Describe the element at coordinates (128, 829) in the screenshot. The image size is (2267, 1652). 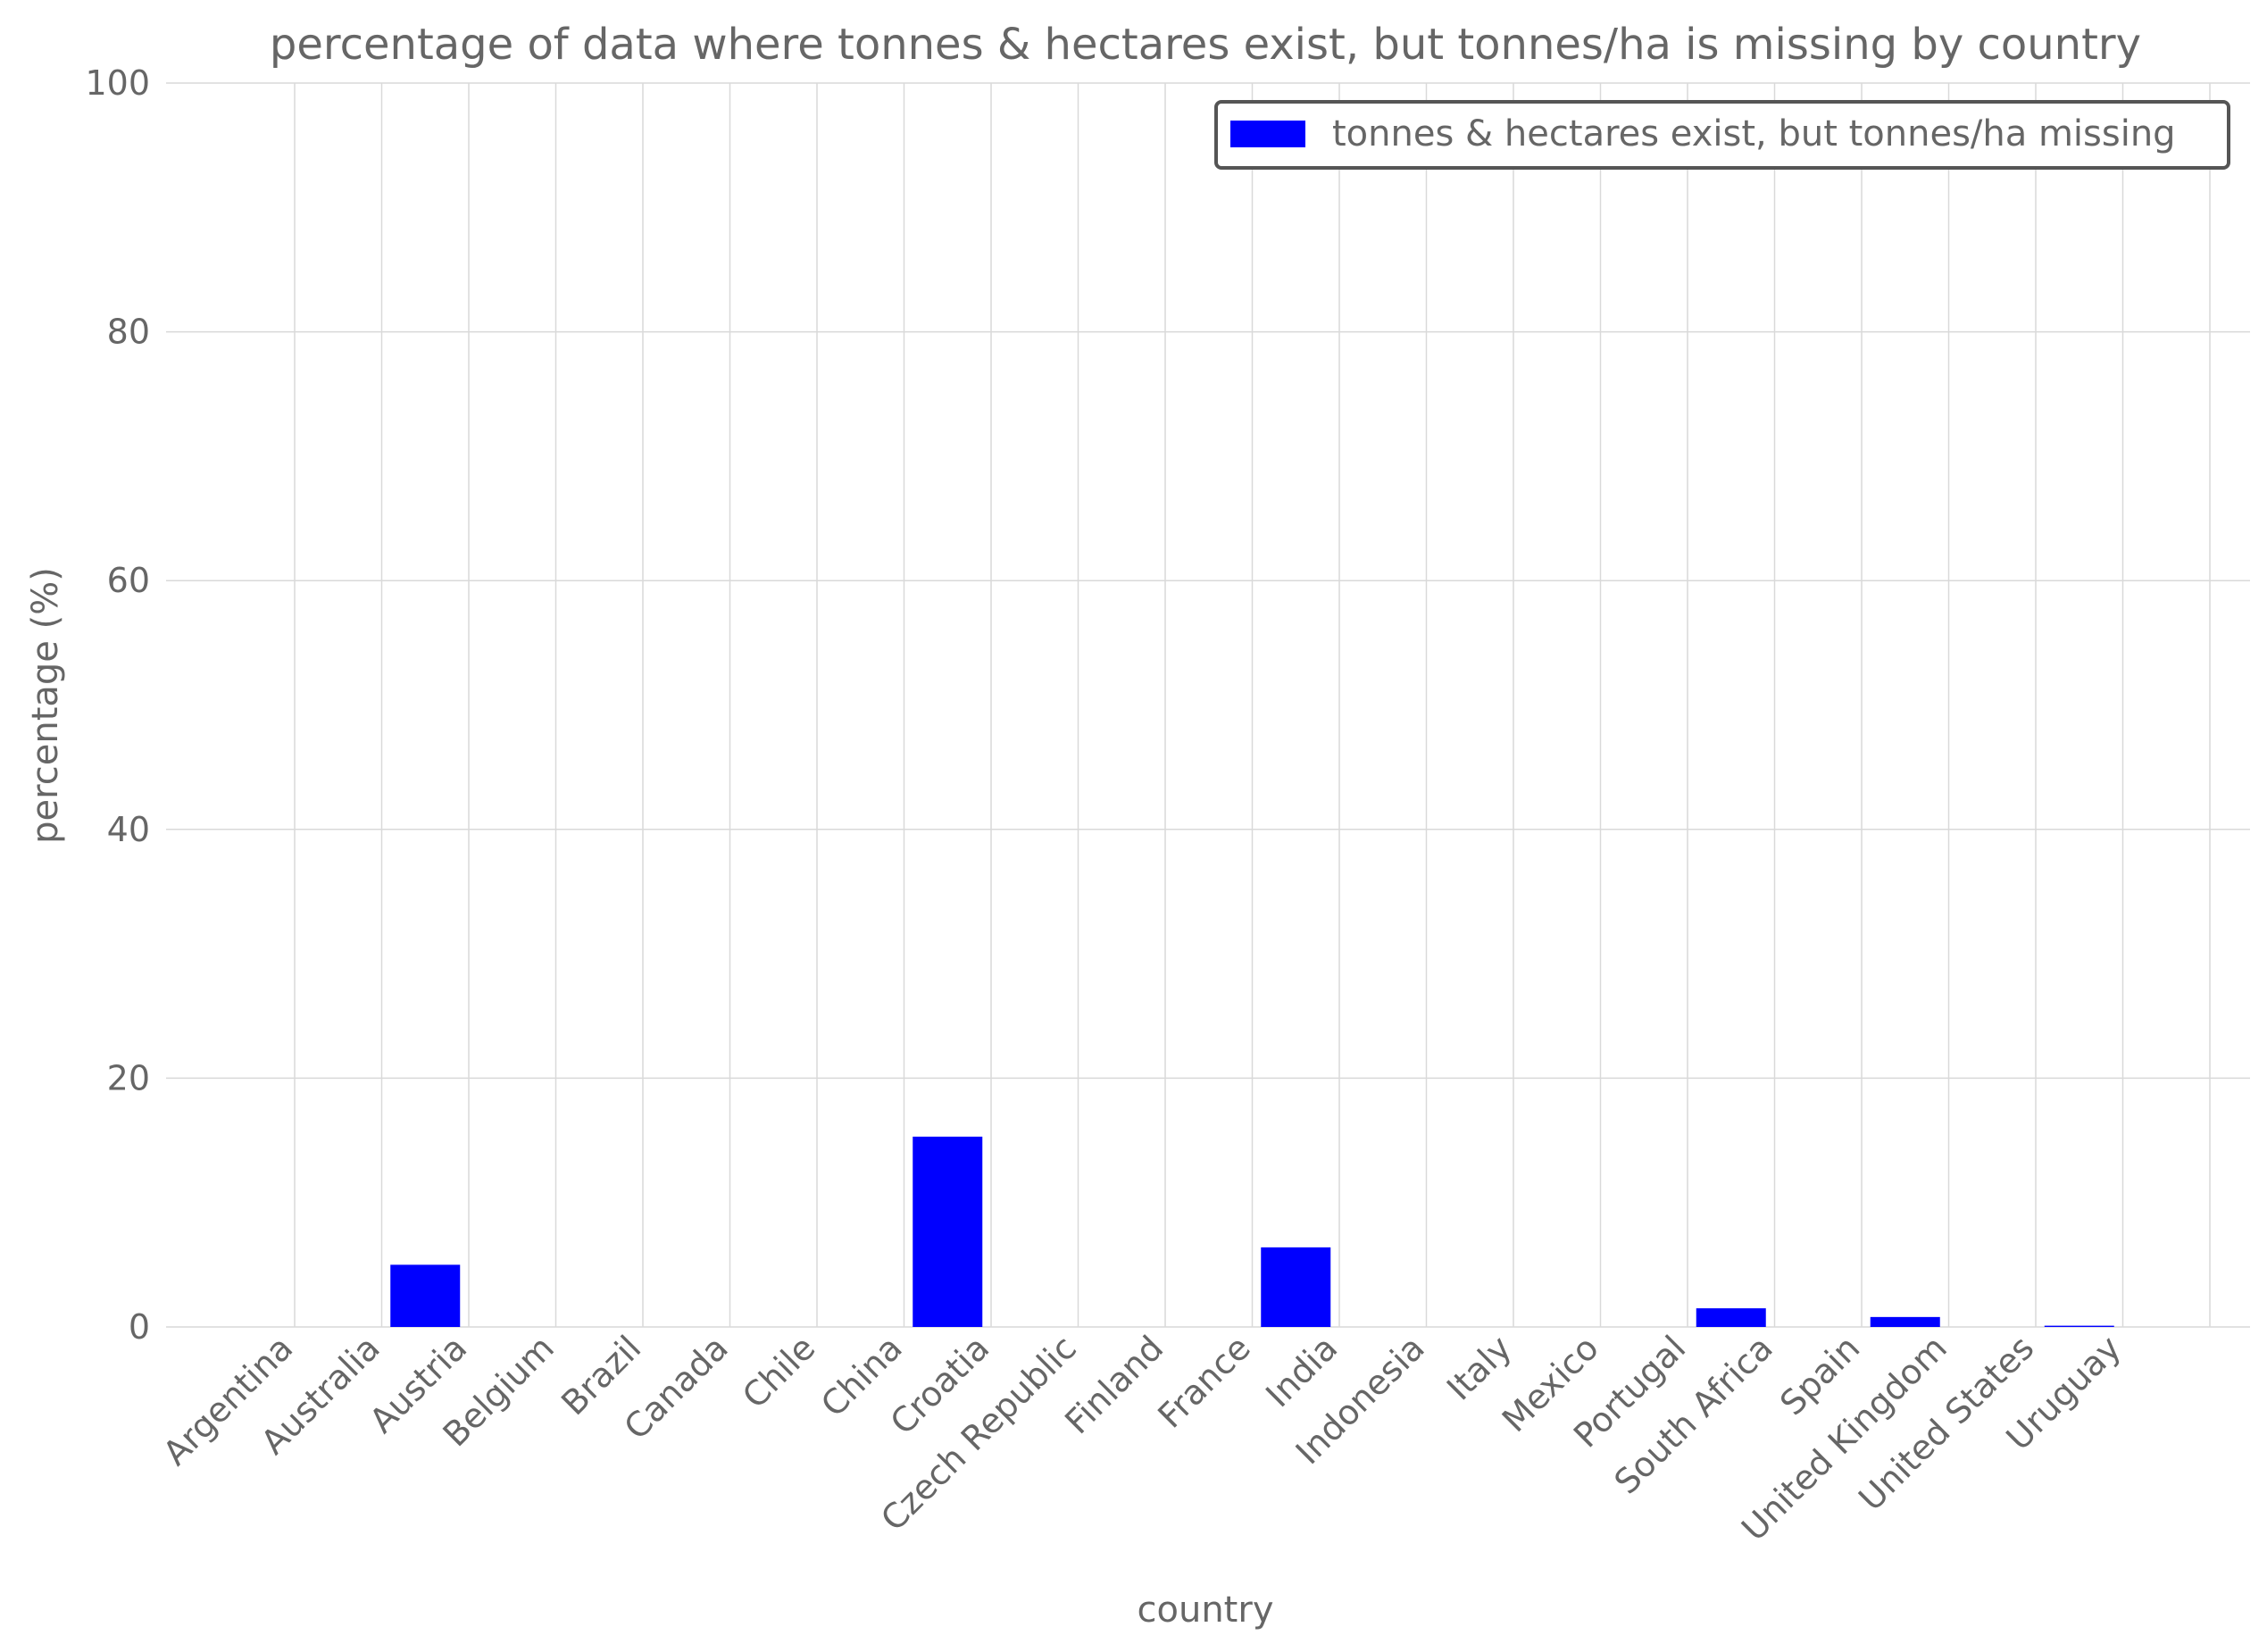
I see `y-tick-label: 40` at that location.